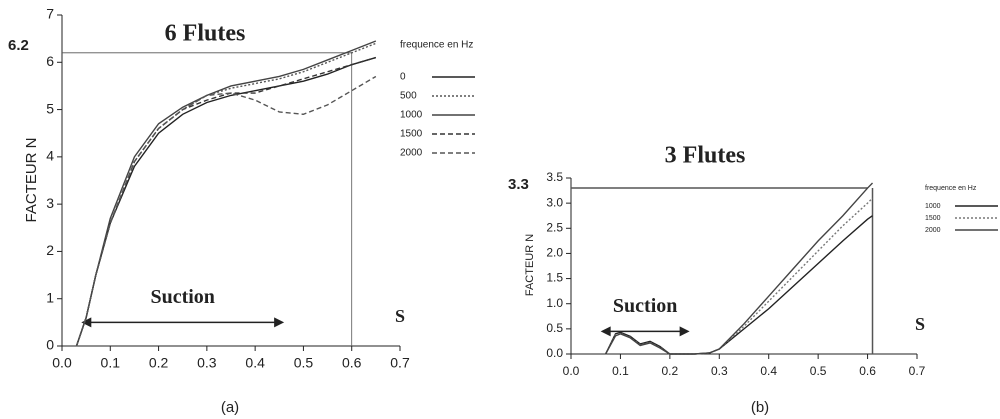 Image resolution: width=1000 pixels, height=419 pixels. I want to click on y-tick-label: 2.0, so click(554, 253).